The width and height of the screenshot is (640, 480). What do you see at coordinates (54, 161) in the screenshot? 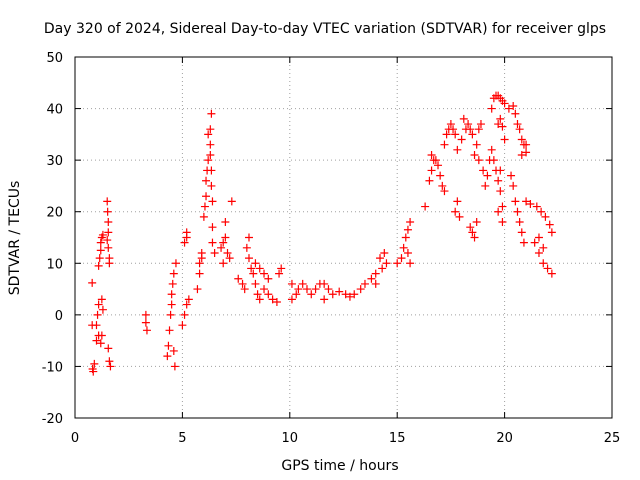
I see `y-tick-label: 30` at bounding box center [54, 161].